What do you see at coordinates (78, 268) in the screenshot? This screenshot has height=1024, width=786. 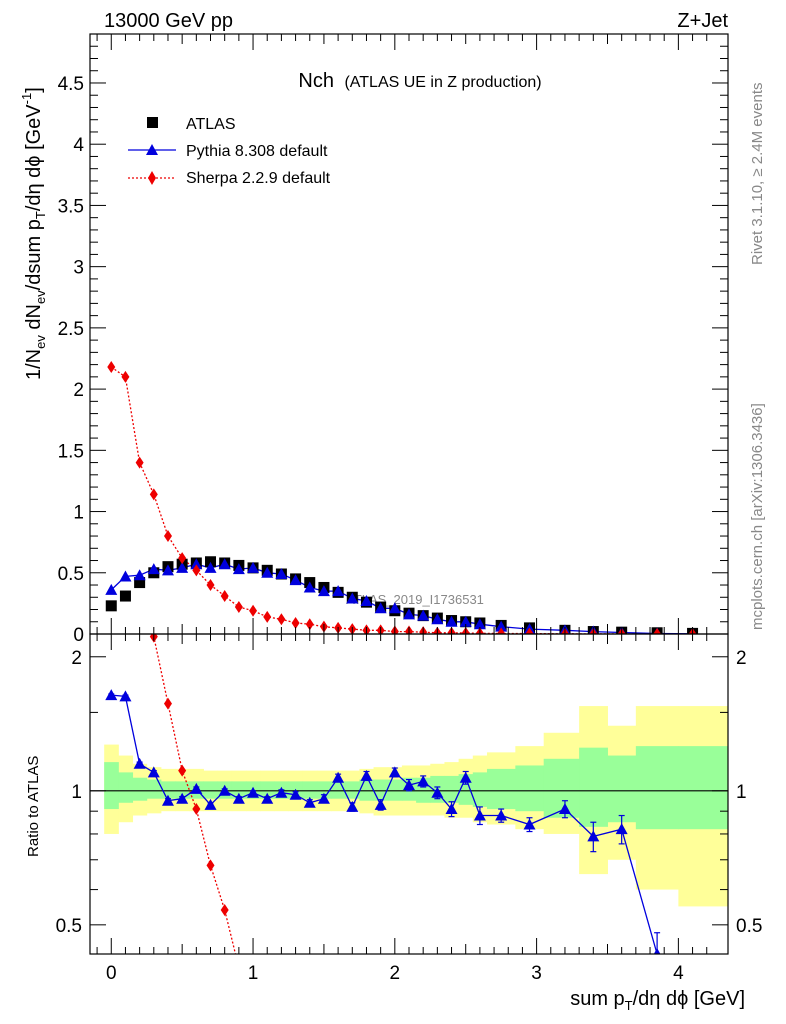 I see `main-y-tick-label: 3` at bounding box center [78, 268].